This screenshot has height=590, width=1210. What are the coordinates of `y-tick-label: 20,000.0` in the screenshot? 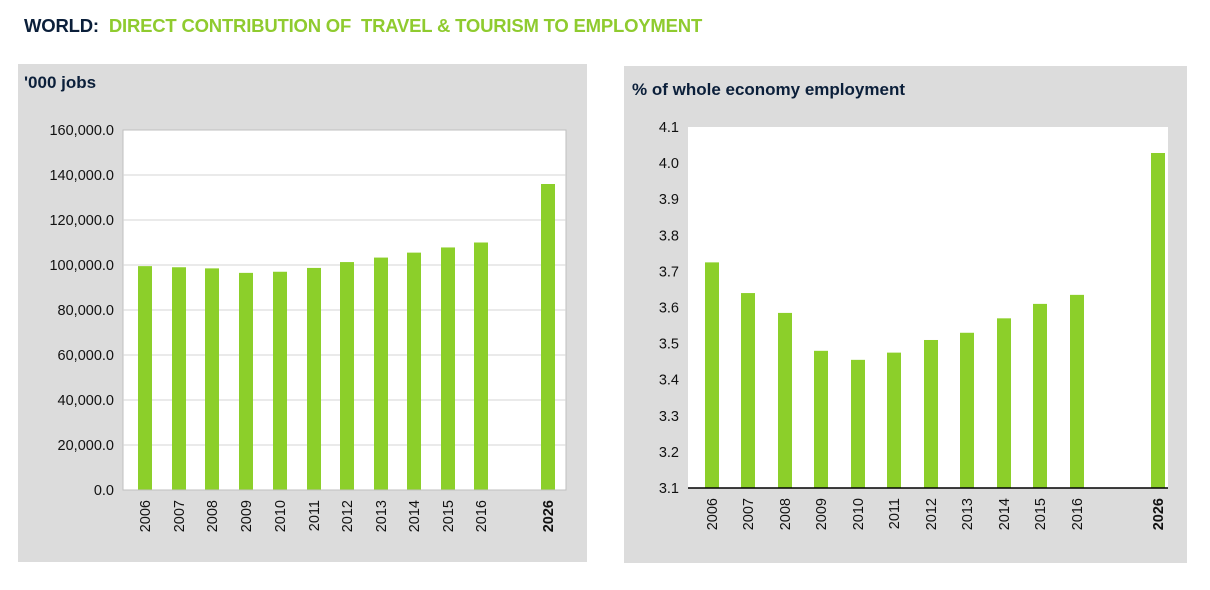 It's located at (86, 446).